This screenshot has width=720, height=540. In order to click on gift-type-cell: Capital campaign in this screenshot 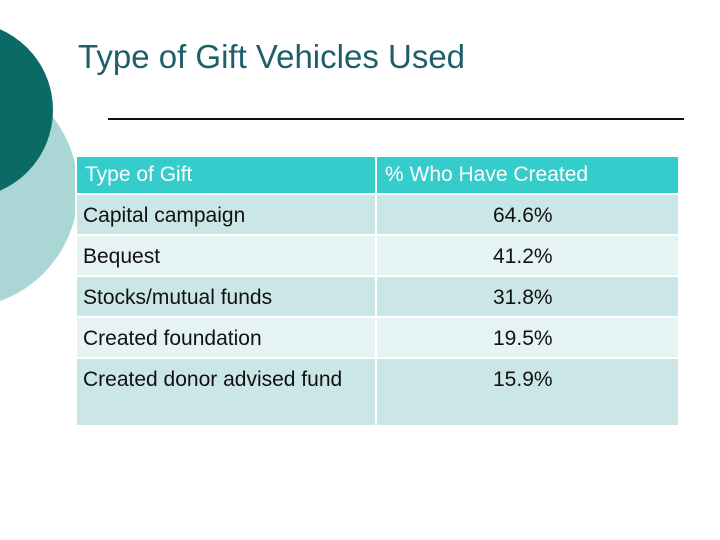, I will do `click(226, 214)`.